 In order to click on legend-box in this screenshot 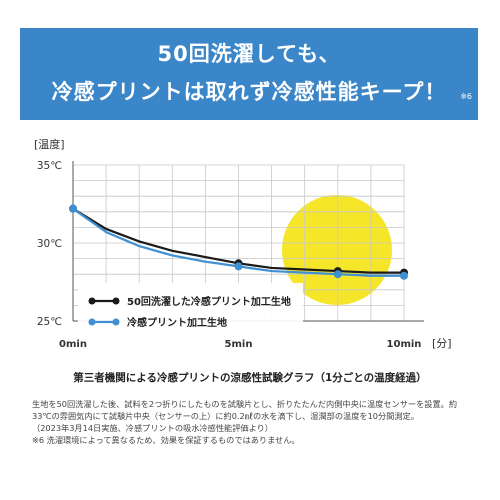, I will do `click(190, 309)`.